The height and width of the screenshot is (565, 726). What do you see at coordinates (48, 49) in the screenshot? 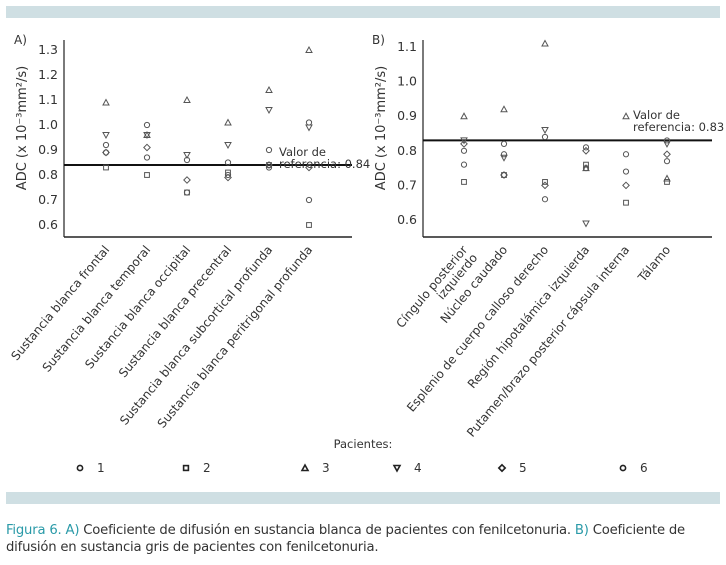
I see `y-tick-label: 1.3` at bounding box center [48, 49].